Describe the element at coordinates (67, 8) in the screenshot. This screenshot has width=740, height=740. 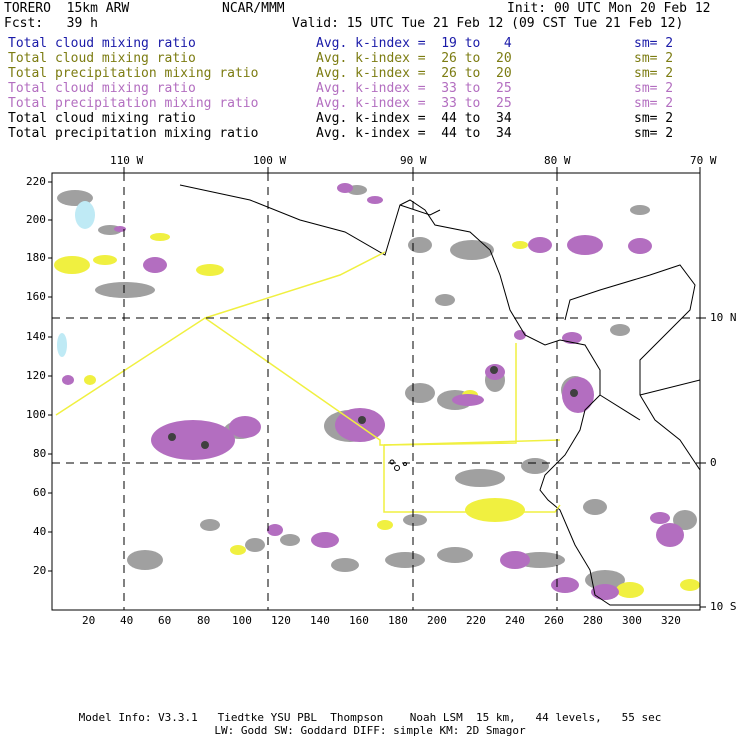
I see `model-title: TORERO 15km ARW` at that location.